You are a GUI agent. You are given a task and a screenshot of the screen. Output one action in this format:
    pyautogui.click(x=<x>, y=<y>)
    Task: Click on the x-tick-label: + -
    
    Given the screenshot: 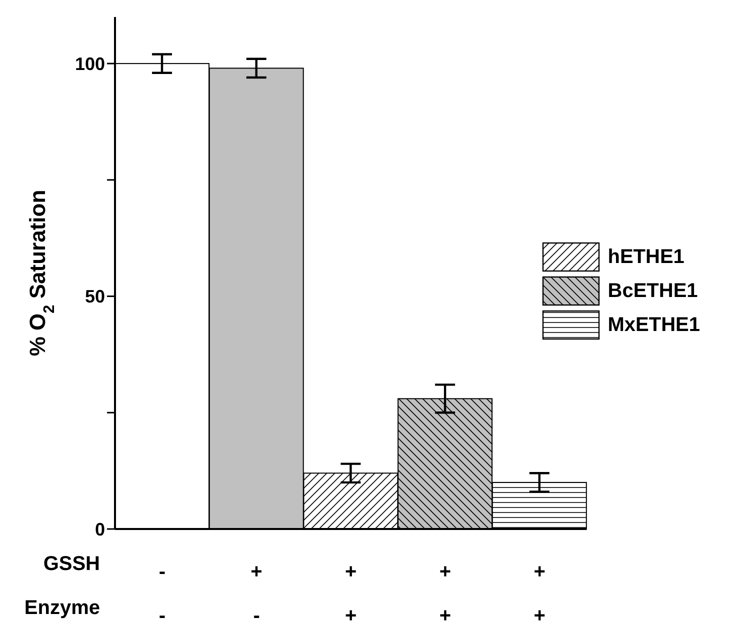 What is the action you would take?
    pyautogui.click(x=256, y=593)
    